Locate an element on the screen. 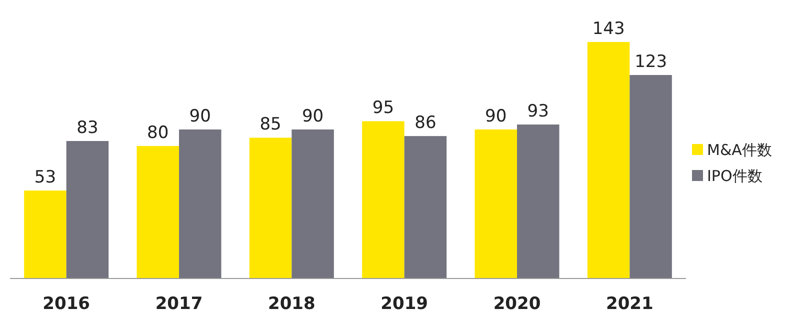  x-tick-label: 2018 is located at coordinates (292, 304).